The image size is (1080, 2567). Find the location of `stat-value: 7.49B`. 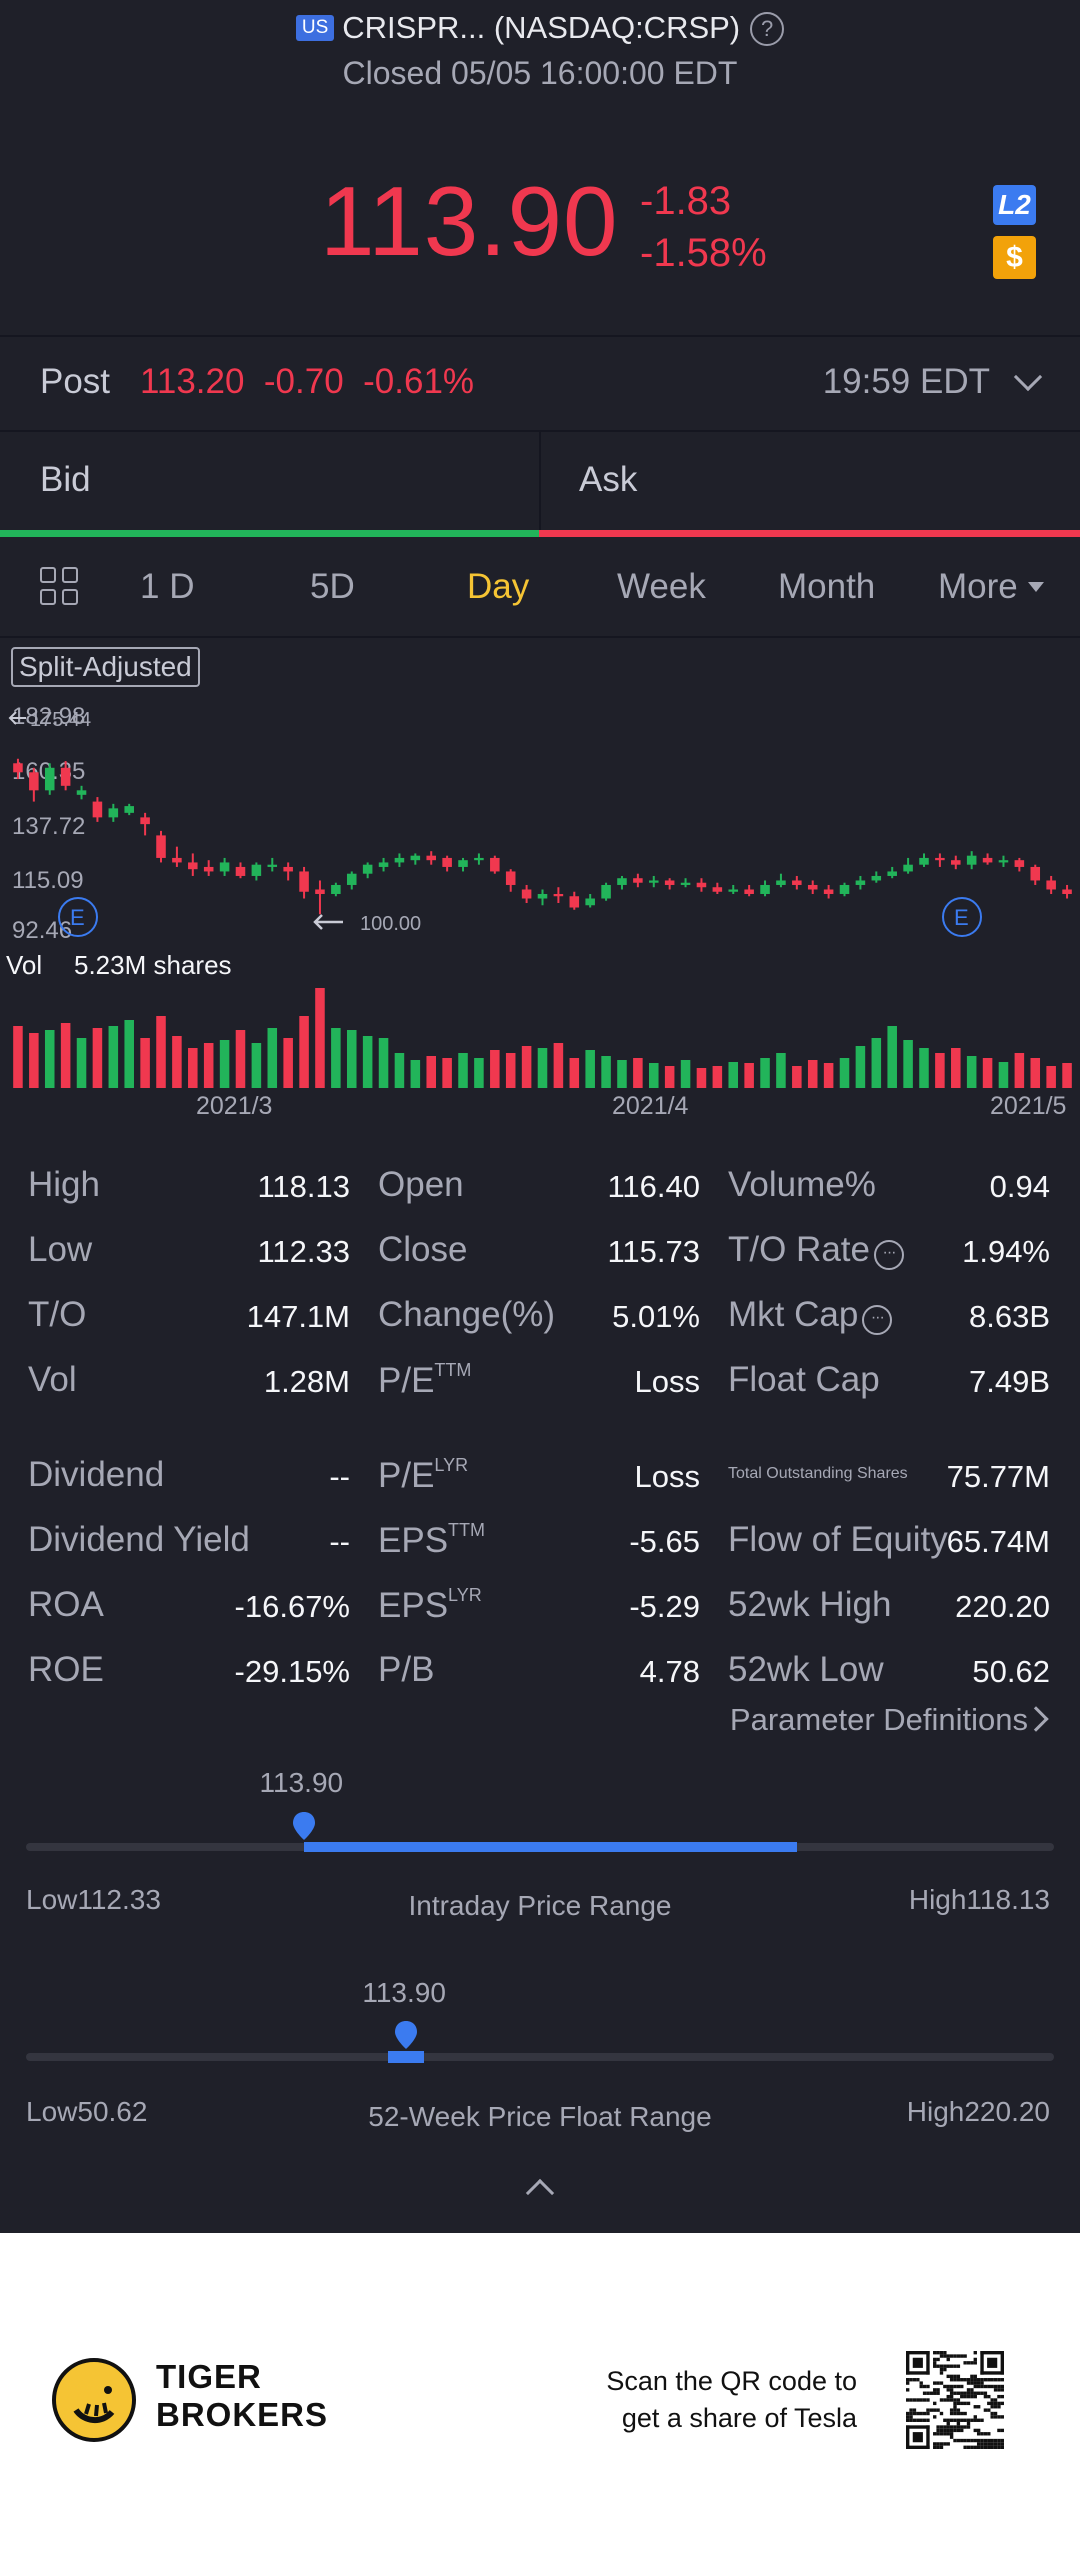

stat-value: 7.49B is located at coordinates (1009, 1381).